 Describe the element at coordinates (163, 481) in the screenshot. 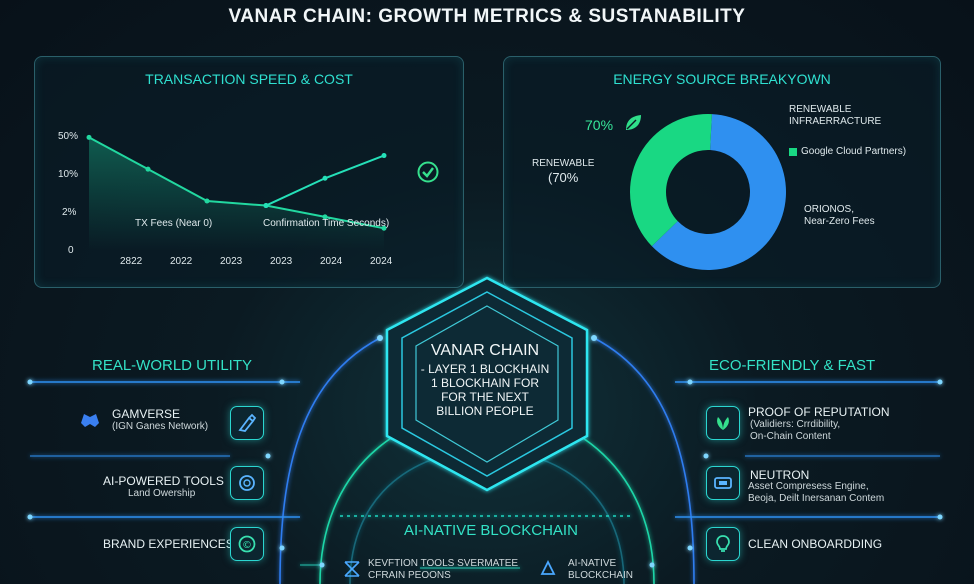

I see `ai-tools-label: AI-POWERED TOOLS` at that location.